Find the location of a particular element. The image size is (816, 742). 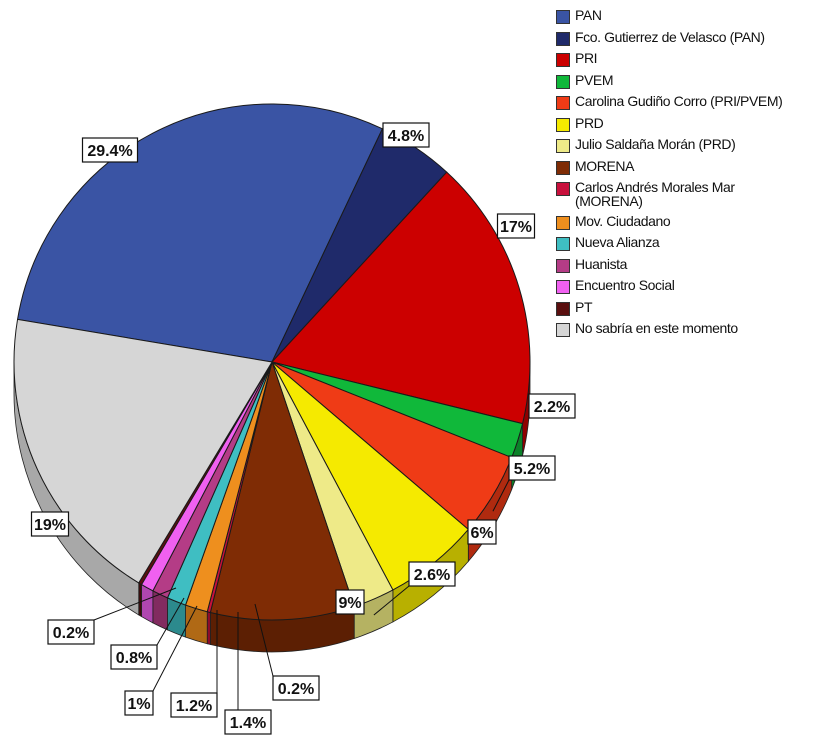

legend-label-line: PAN is located at coordinates (588, 15).